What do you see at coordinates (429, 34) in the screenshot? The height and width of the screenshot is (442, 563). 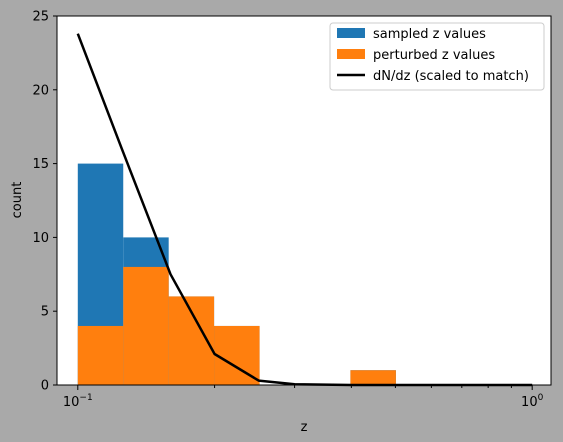 I see `legend-label-sampled: sampled z values` at bounding box center [429, 34].